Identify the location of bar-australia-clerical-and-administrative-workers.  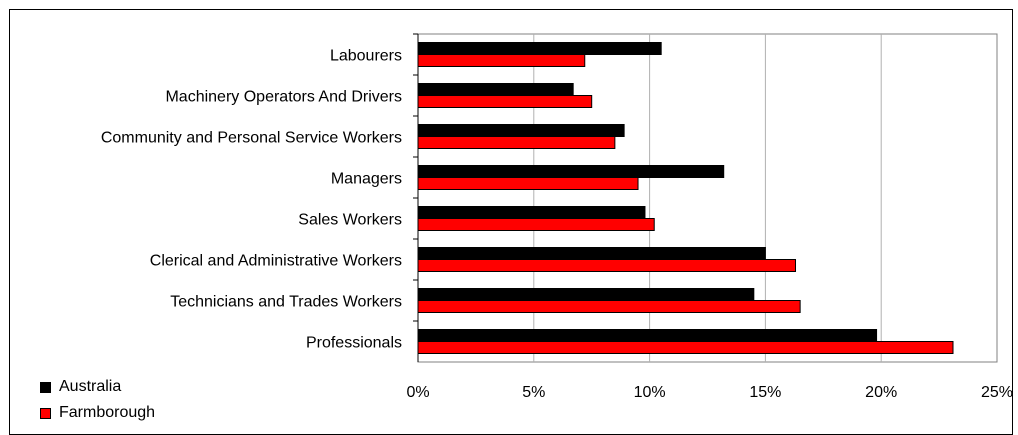
(591, 253).